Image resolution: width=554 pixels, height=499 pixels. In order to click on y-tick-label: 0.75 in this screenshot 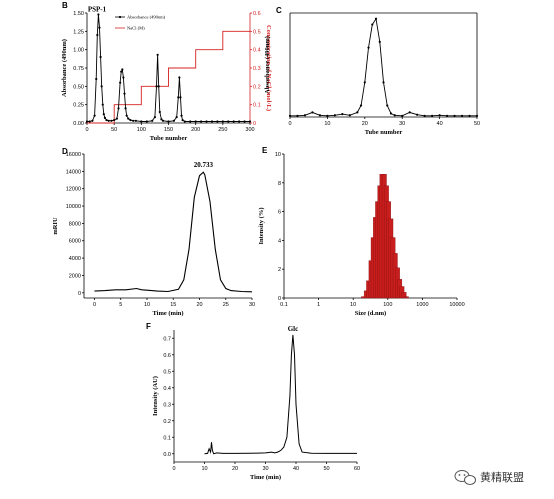, I will do `click(78, 69)`.